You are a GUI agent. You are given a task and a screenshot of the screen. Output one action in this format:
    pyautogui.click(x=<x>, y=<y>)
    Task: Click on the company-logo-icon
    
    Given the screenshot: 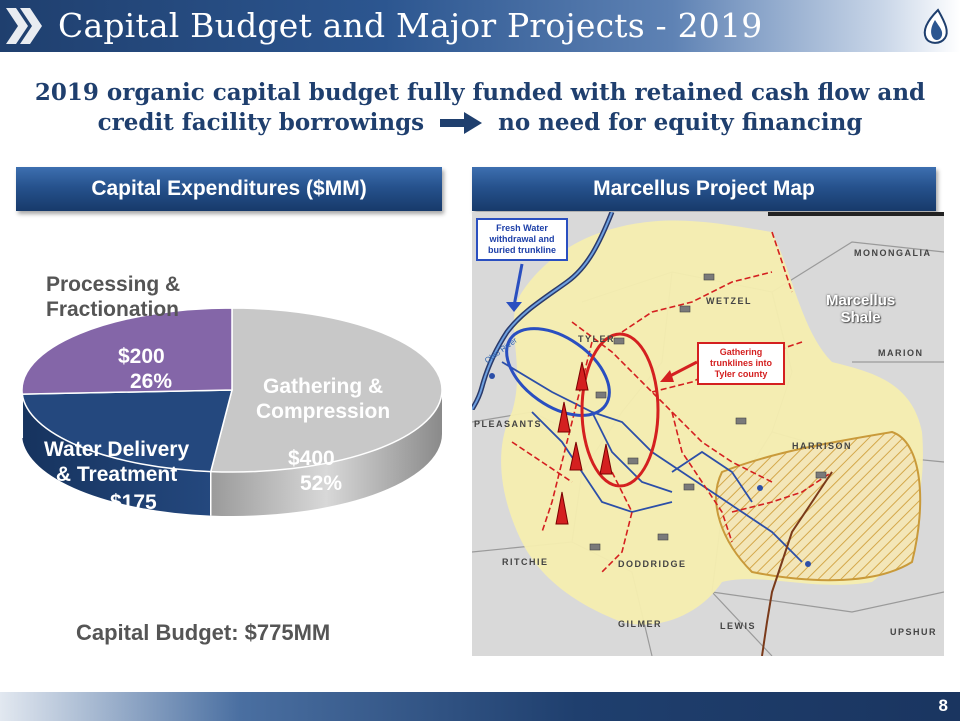 What is the action you would take?
    pyautogui.click(x=935, y=26)
    